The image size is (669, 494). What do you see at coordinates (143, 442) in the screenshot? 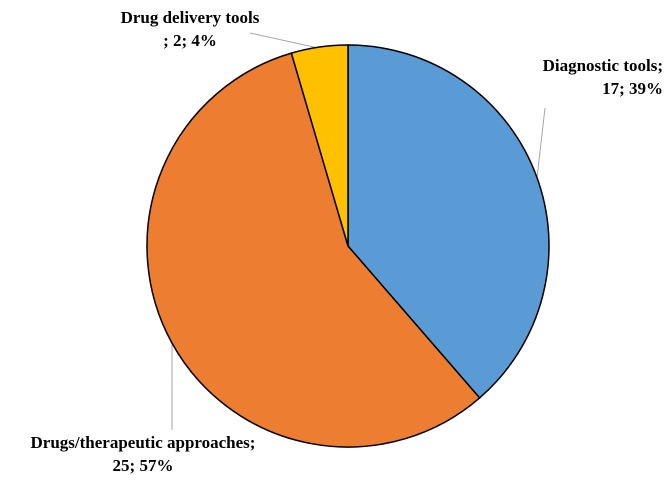
I see `data-label: Drugs/therapeutic approaches;` at bounding box center [143, 442].